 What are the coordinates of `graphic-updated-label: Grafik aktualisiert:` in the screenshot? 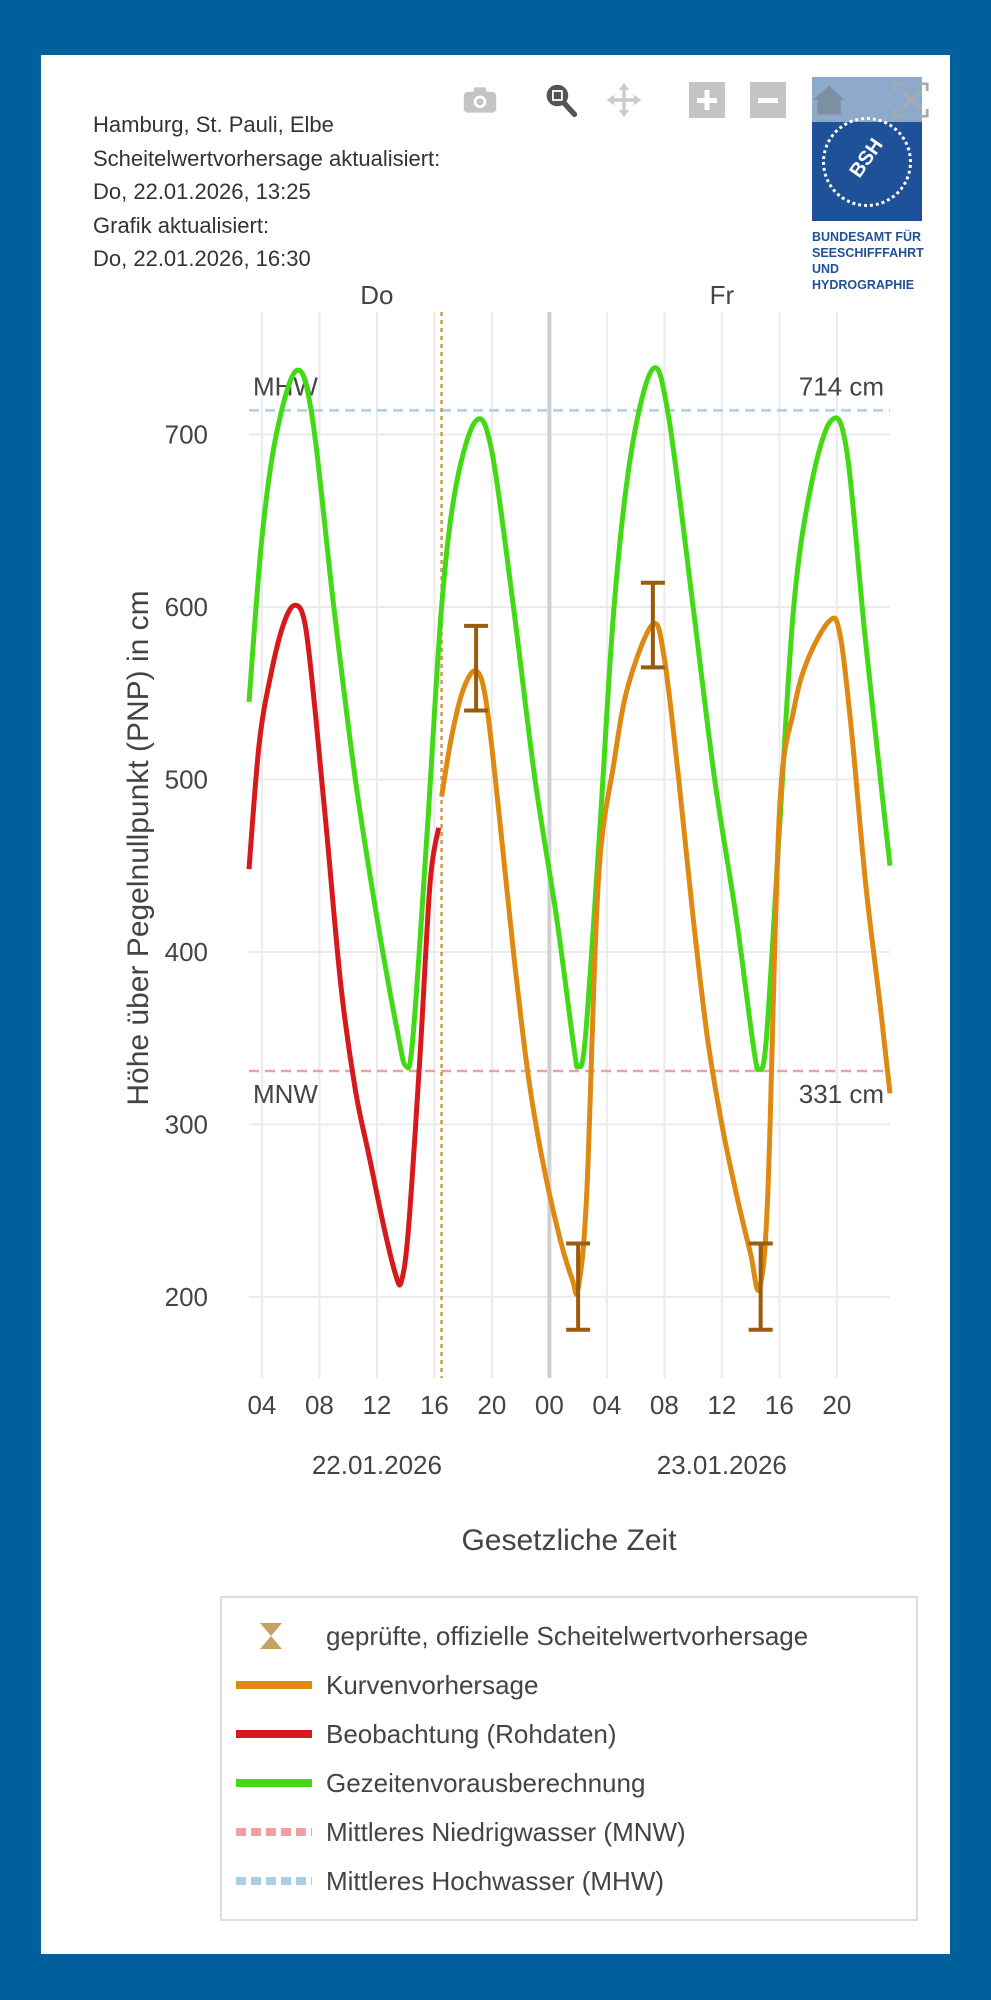 It's located at (181, 225).